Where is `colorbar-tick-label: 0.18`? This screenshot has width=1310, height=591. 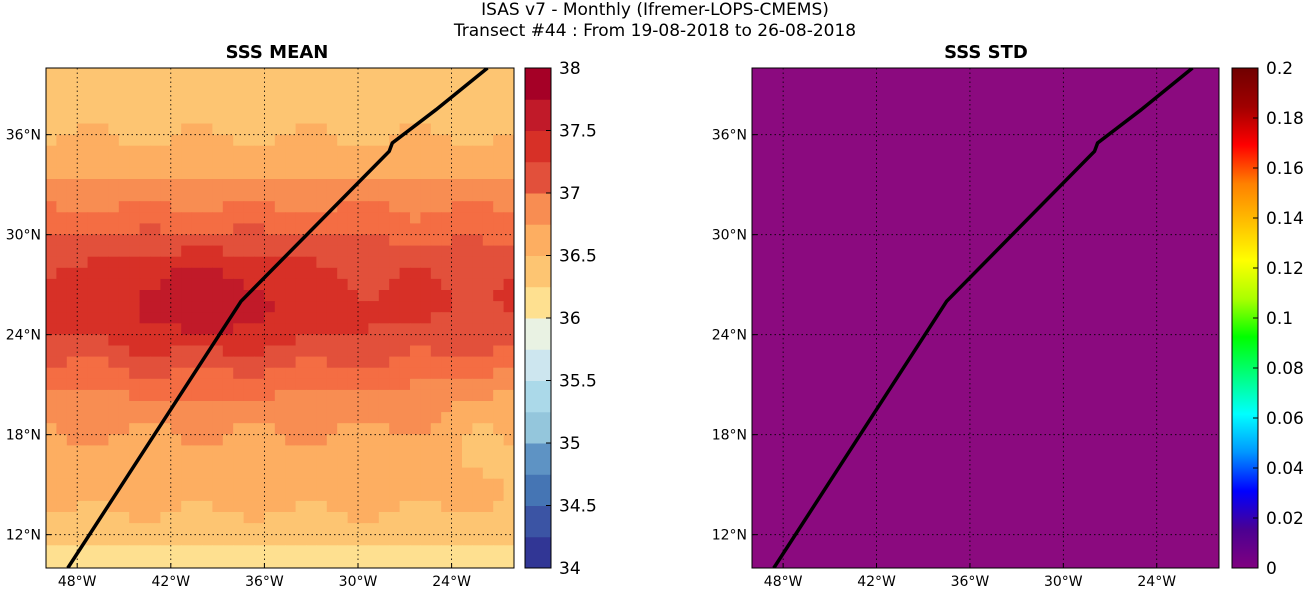 colorbar-tick-label: 0.18 is located at coordinates (1285, 119).